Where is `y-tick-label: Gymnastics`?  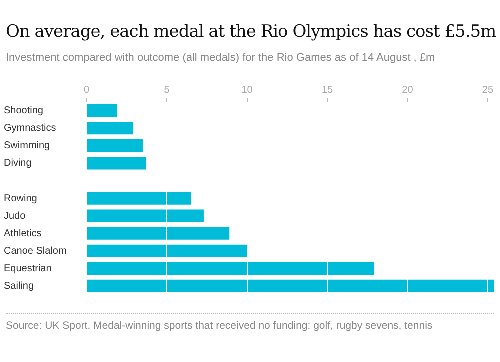 y-tick-label: Gymnastics is located at coordinates (30, 128).